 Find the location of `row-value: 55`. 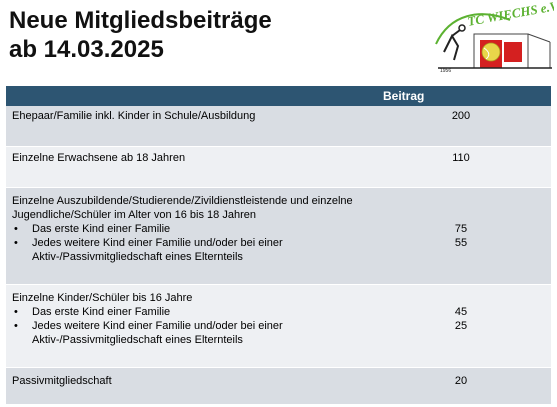

row-value: 55 is located at coordinates (461, 243).